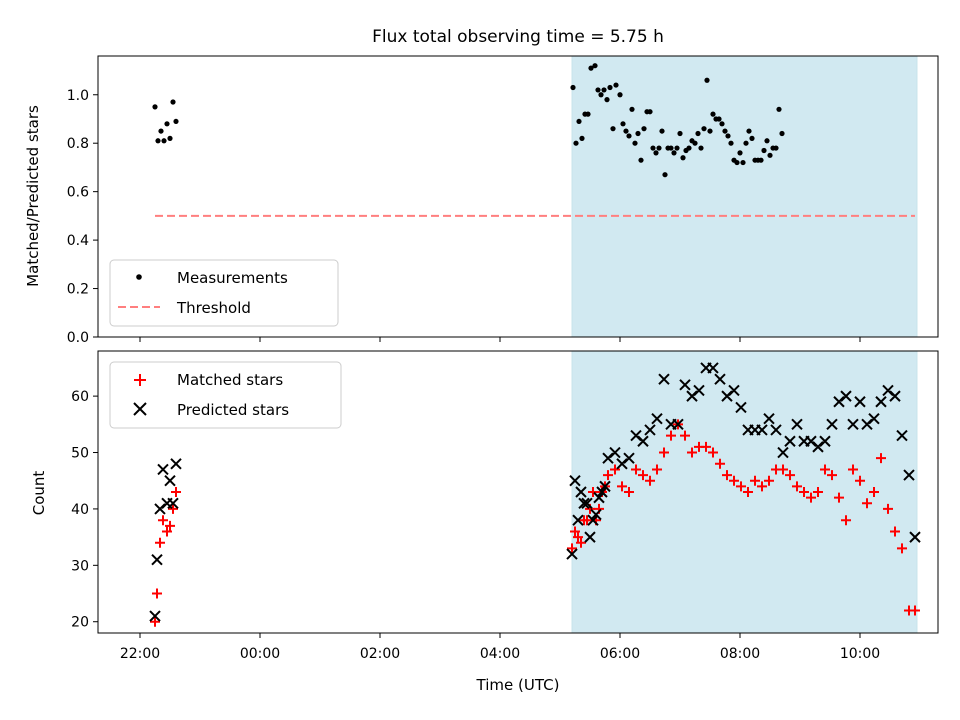 The image size is (960, 720). Describe the element at coordinates (140, 654) in the screenshot. I see `x-tick-label: 22:00` at that location.